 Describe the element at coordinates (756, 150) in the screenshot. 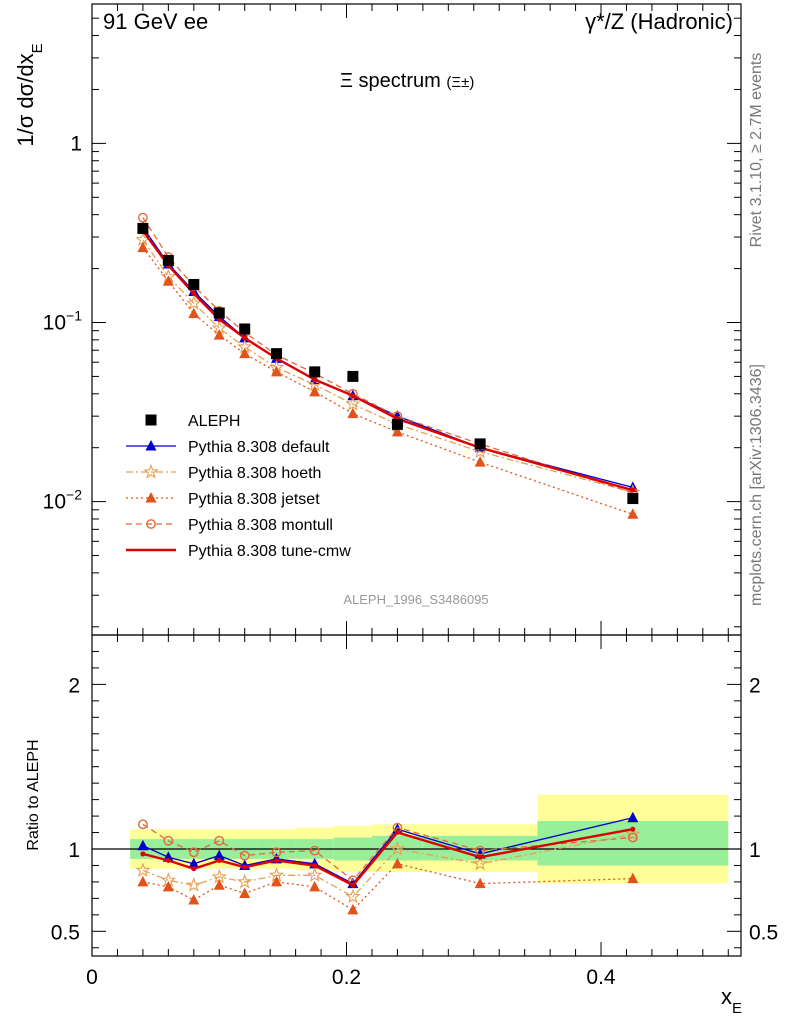

I see `rivet-label: Rivet 3.1.10, ≥ 2.7M events` at that location.